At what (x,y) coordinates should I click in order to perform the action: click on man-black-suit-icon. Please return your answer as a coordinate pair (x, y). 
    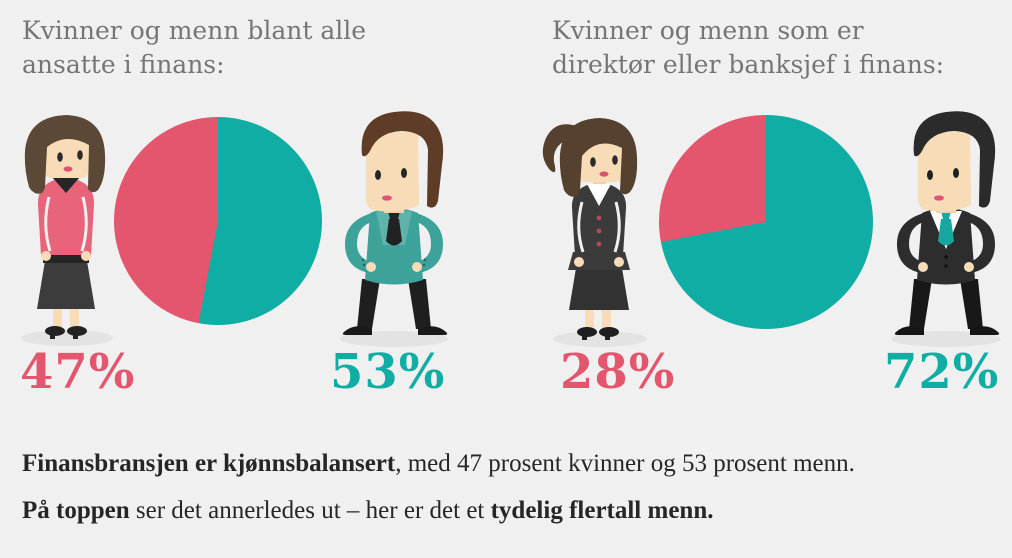
    Looking at the image, I should click on (946, 229).